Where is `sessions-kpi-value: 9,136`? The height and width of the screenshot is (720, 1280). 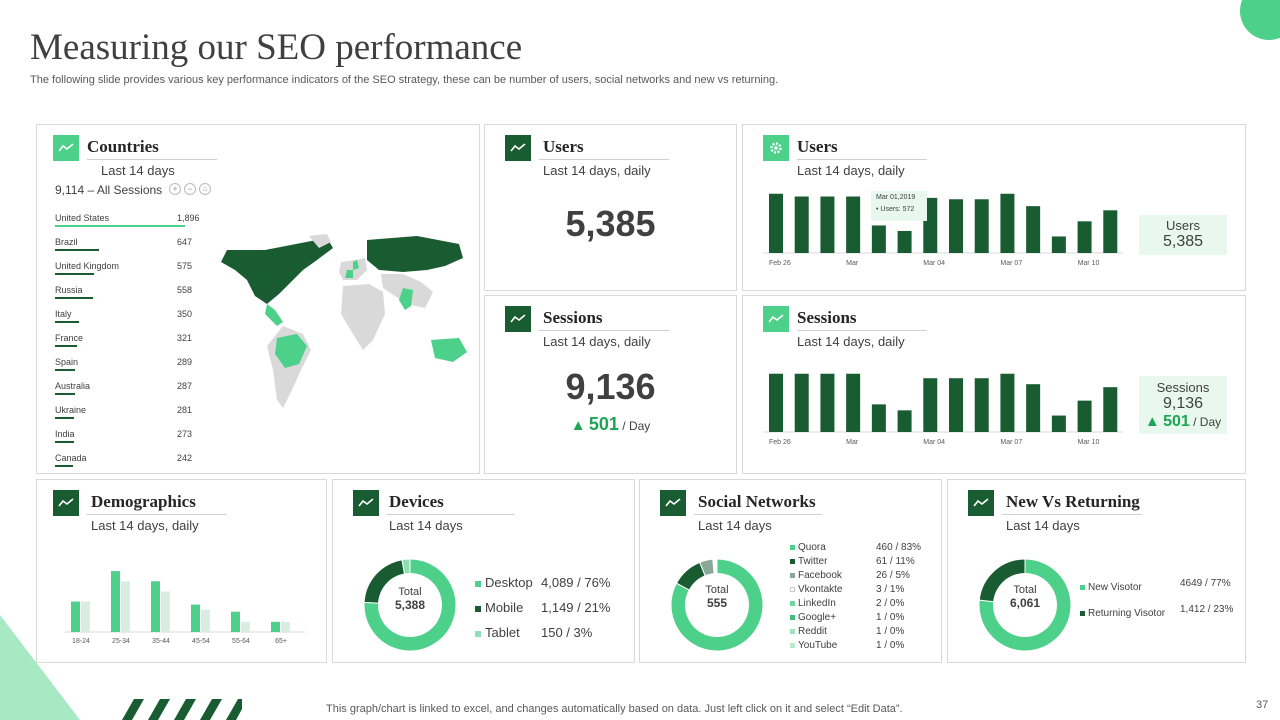
sessions-kpi-value: 9,136 is located at coordinates (610, 386).